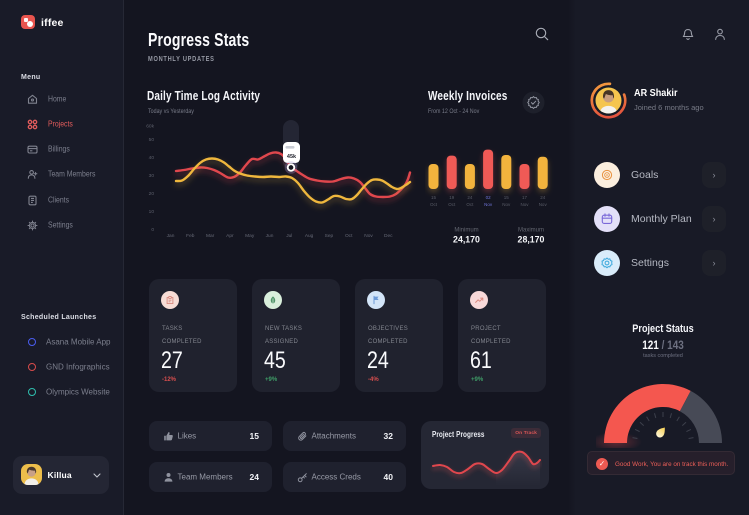 Image resolution: width=749 pixels, height=515 pixels. What do you see at coordinates (190, 236) in the screenshot?
I see `svg-text: Feb` at bounding box center [190, 236].